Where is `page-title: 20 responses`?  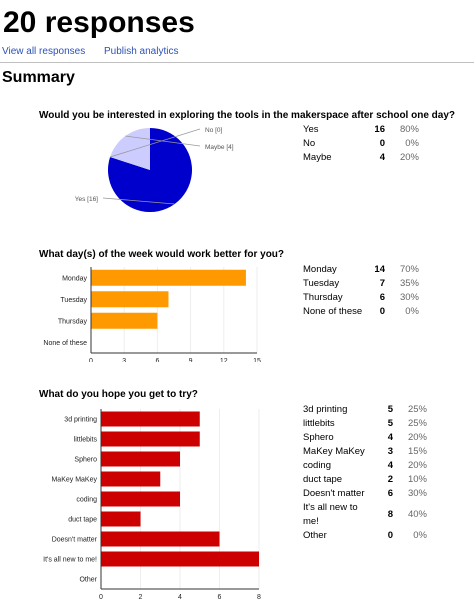 page-title: 20 responses is located at coordinates (99, 22).